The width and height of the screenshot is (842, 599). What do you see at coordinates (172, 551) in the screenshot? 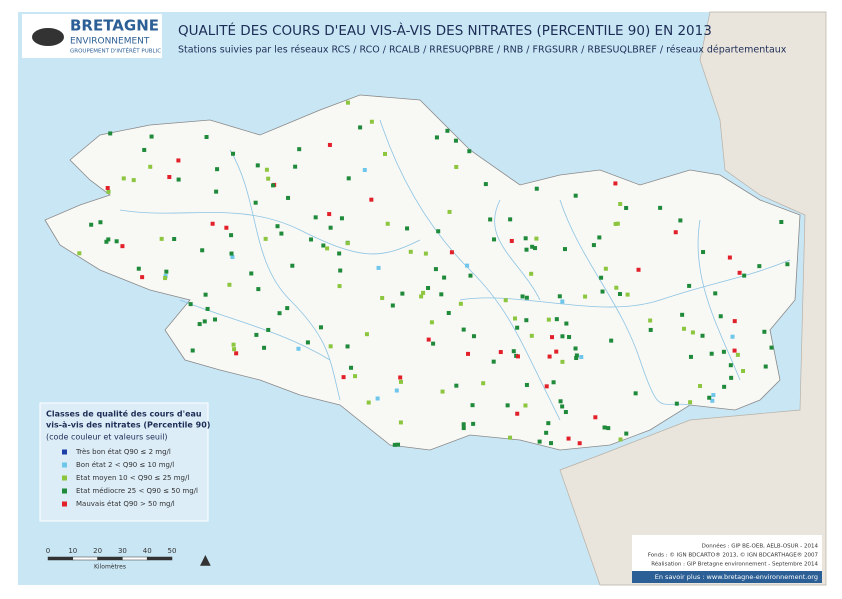
I see `scale-tick-label: 50` at bounding box center [172, 551].